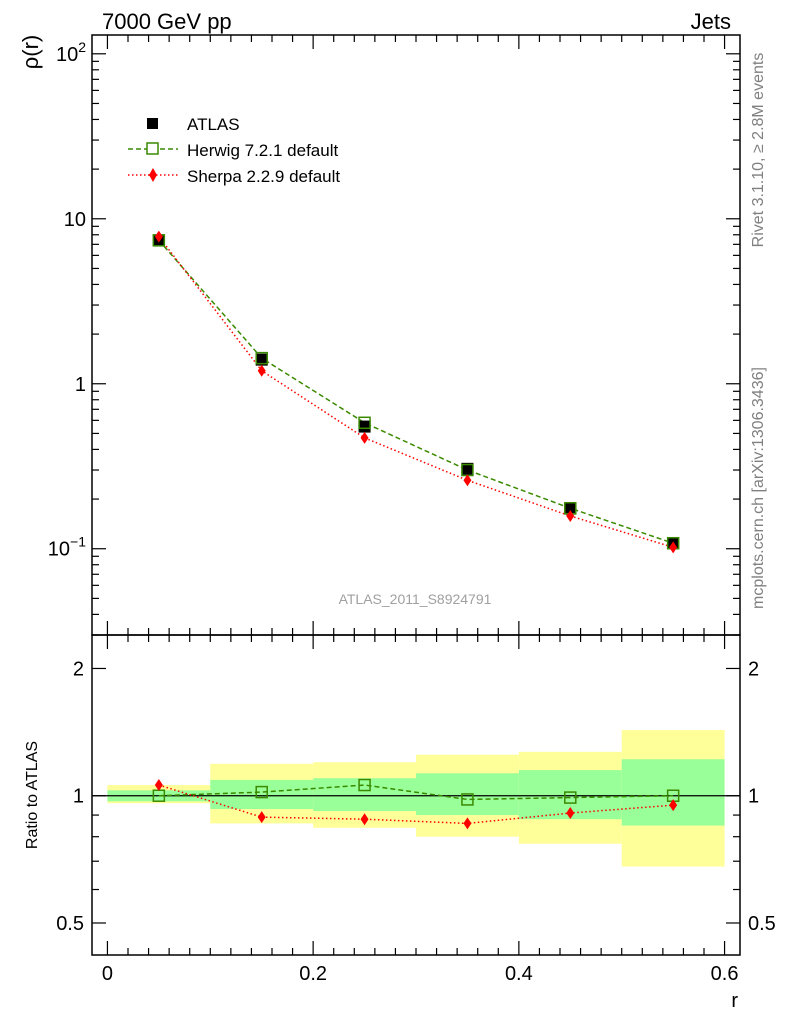  I want to click on herwig-ratio-line, so click(416, 792).